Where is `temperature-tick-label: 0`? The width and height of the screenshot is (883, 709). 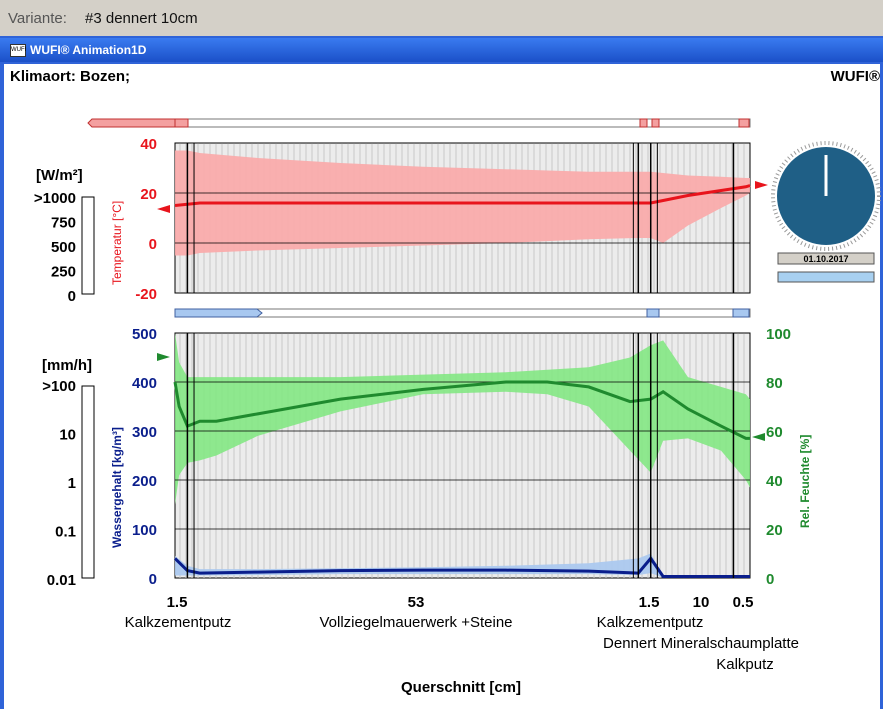
temperature-tick-label: 0 is located at coordinates (153, 244).